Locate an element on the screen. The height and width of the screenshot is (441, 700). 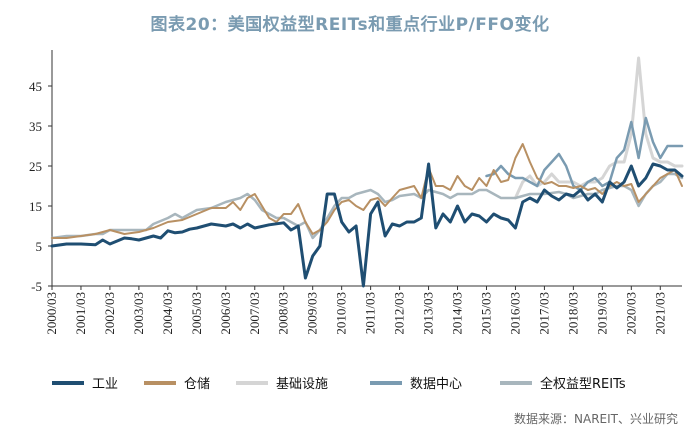
x-tick-label: 2013/03 is located at coordinates (428, 313).